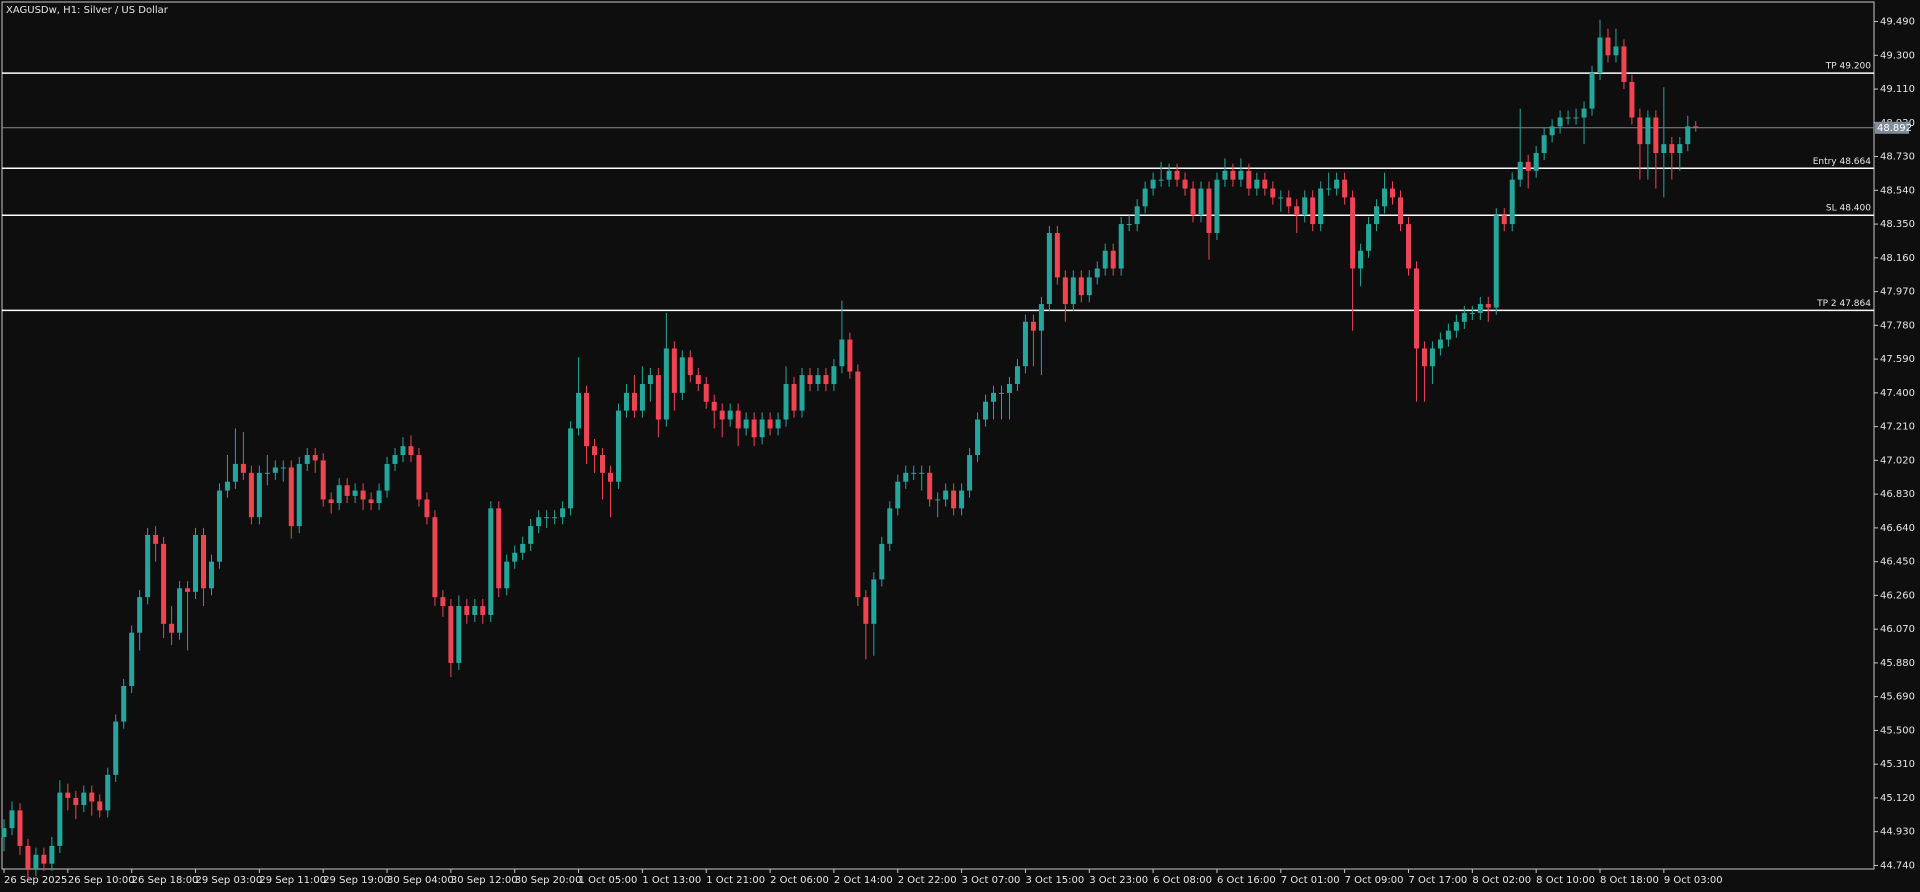 Image resolution: width=1920 pixels, height=892 pixels. I want to click on y-tick-label: 48.160, so click(1897, 258).